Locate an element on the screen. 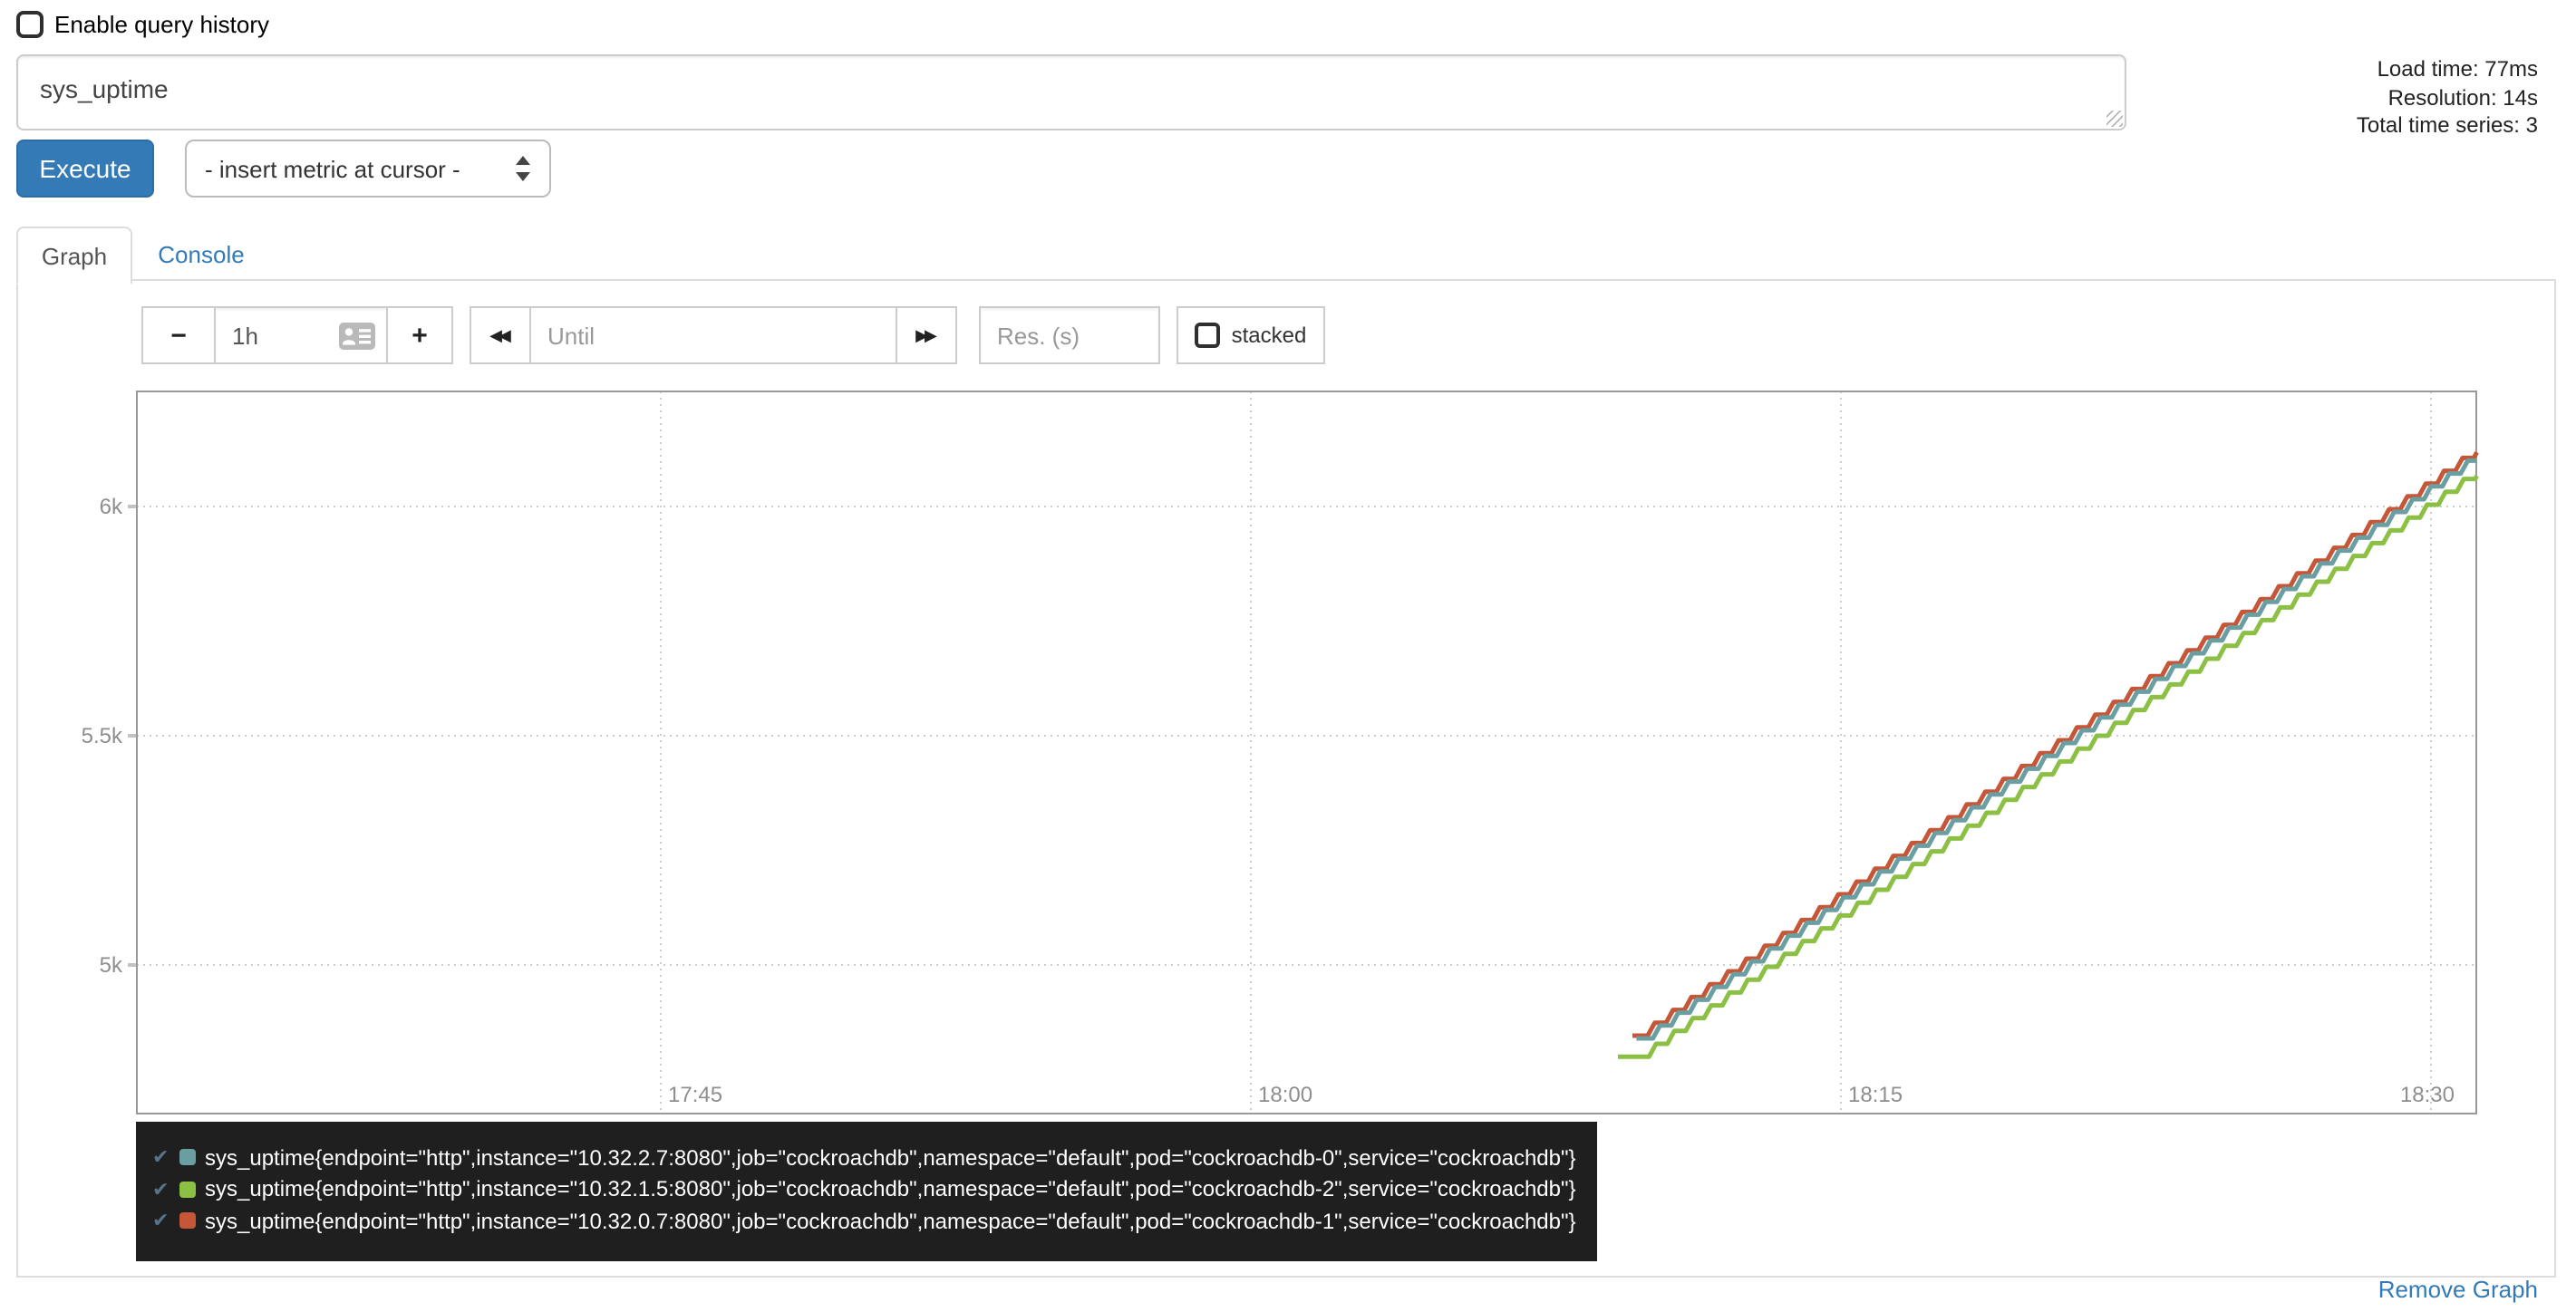 The image size is (2576, 1312). insert-metric-dropdown-value: - insert metric at cursor - is located at coordinates (332, 168).